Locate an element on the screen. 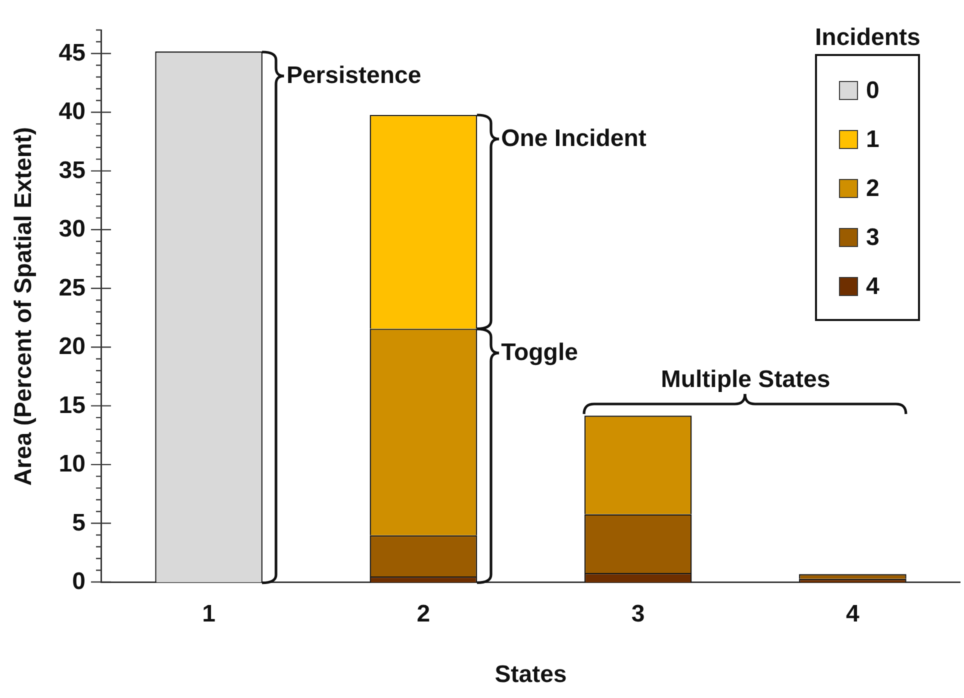  legend-label: 0 is located at coordinates (873, 90).